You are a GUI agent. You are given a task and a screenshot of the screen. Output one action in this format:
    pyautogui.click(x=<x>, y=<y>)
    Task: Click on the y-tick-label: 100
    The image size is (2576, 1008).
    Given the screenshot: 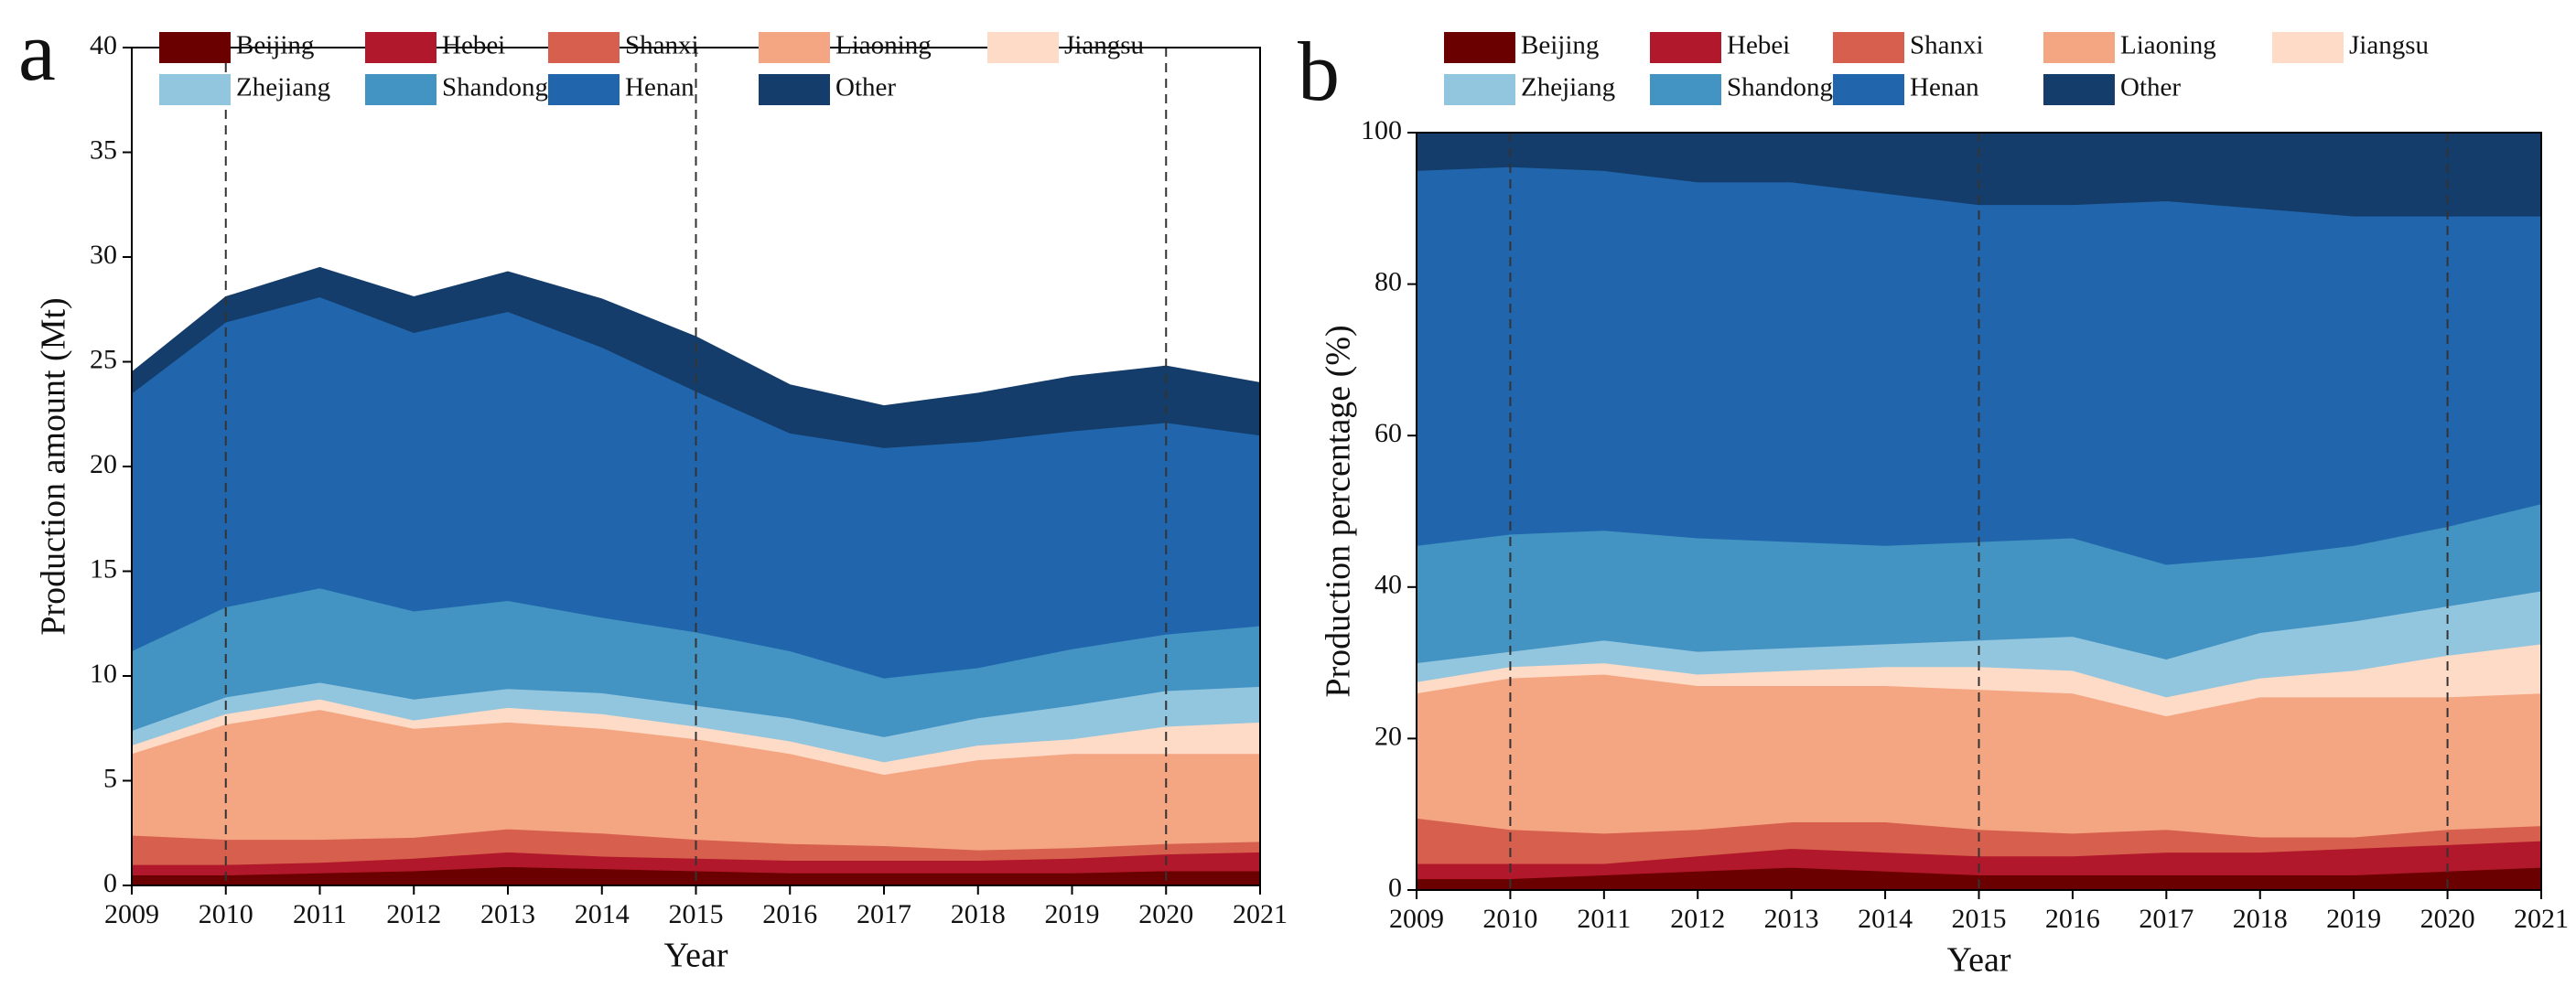 What is the action you would take?
    pyautogui.click(x=1381, y=130)
    